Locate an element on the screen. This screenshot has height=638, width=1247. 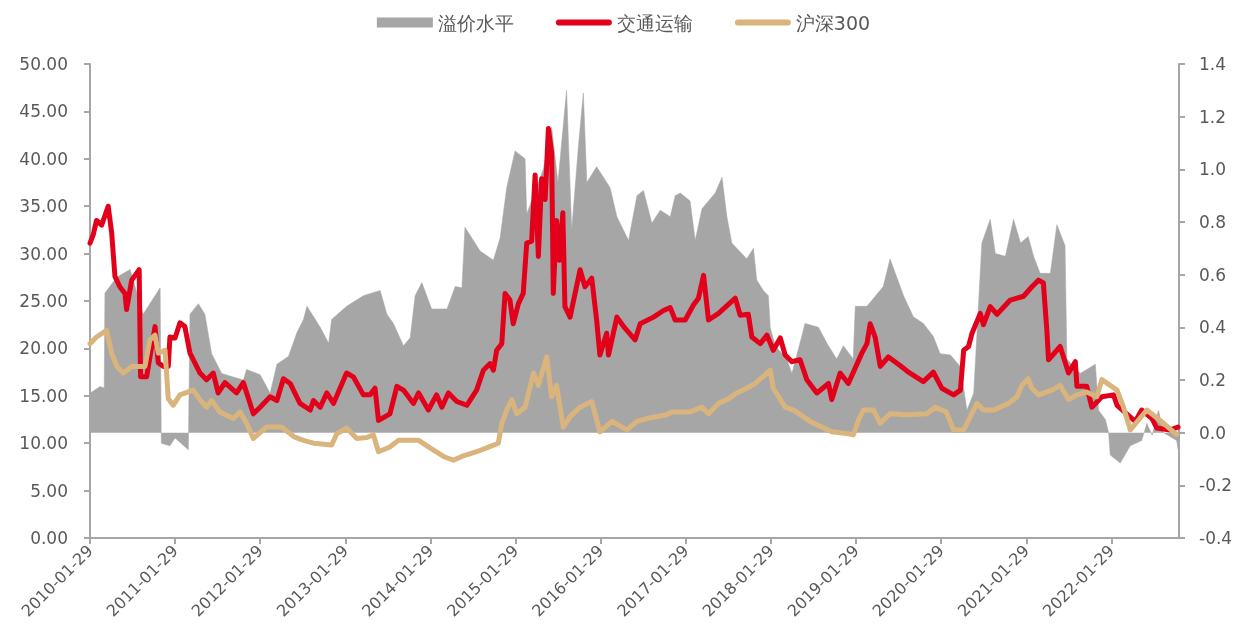
y2-tick-label: 1.2 is located at coordinates (1213, 116).